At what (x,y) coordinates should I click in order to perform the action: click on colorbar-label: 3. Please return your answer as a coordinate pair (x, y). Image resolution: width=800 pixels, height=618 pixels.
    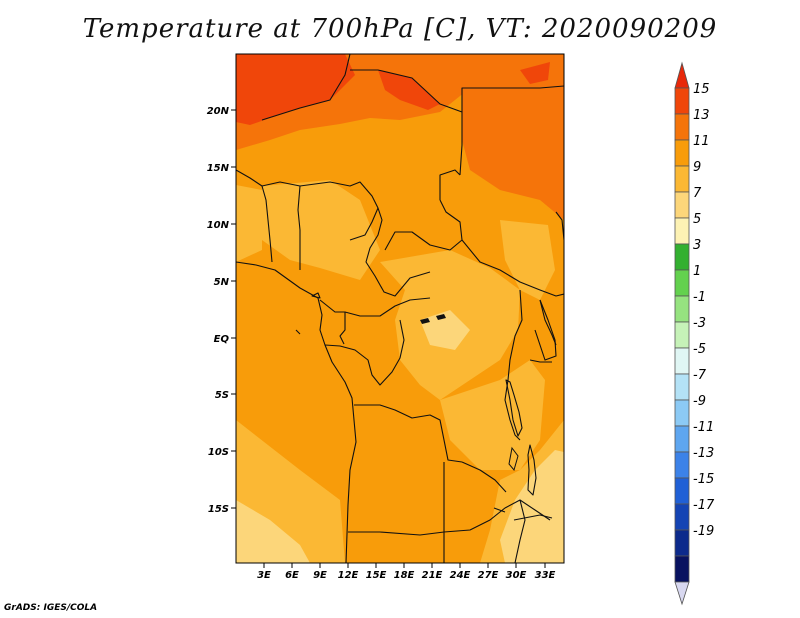
    Looking at the image, I should click on (697, 245).